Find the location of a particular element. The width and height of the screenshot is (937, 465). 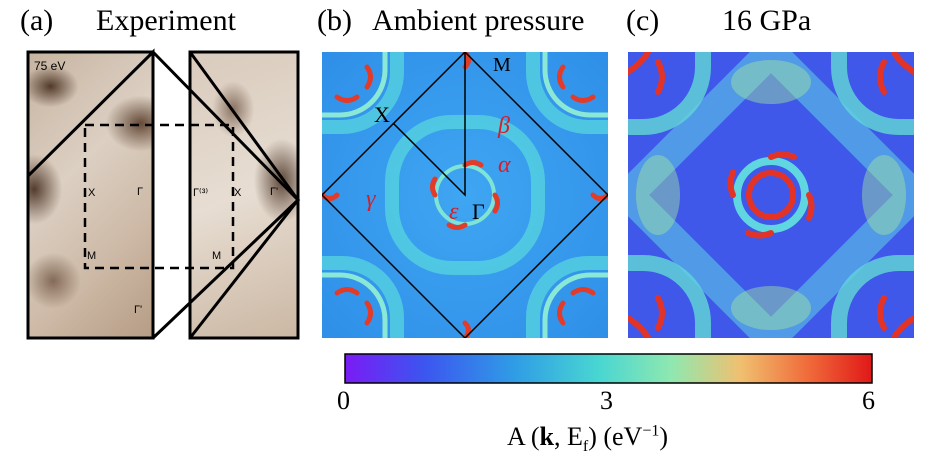

panel-b-tag: (b) is located at coordinates (334, 20).